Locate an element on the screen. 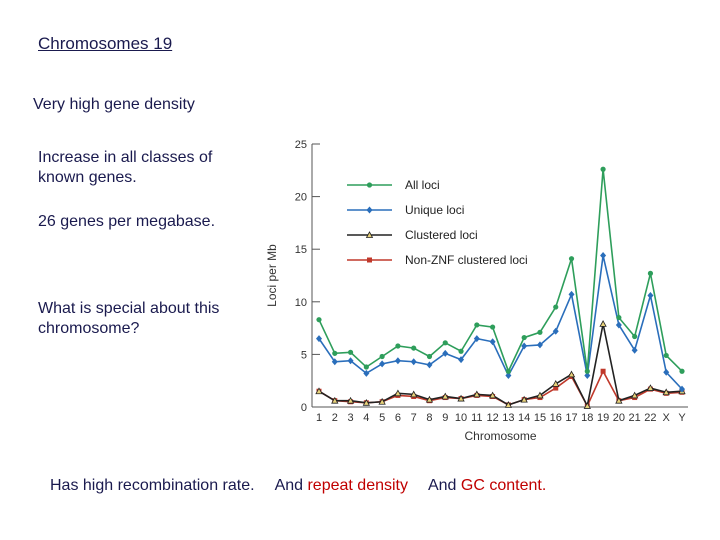 This screenshot has height=540, width=720. x-tick-label: 20 is located at coordinates (619, 418).